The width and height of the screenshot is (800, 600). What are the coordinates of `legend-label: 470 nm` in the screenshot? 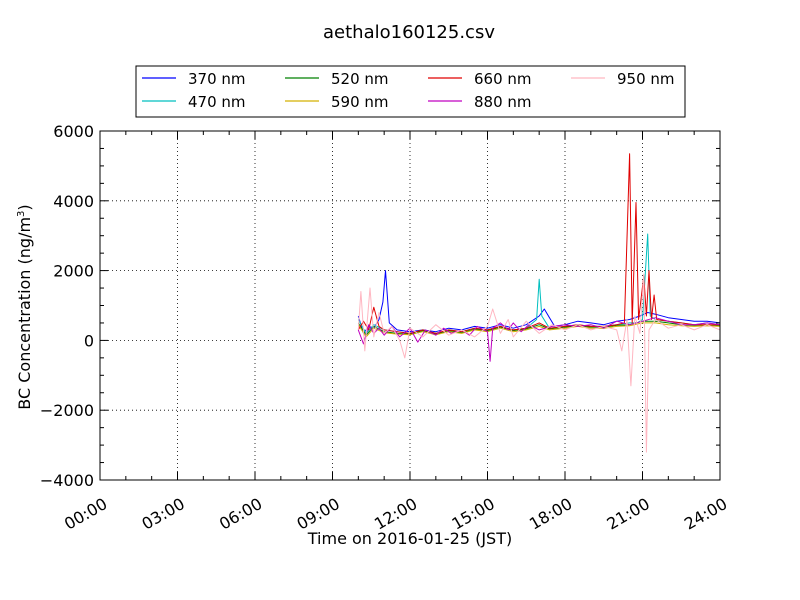 It's located at (217, 102).